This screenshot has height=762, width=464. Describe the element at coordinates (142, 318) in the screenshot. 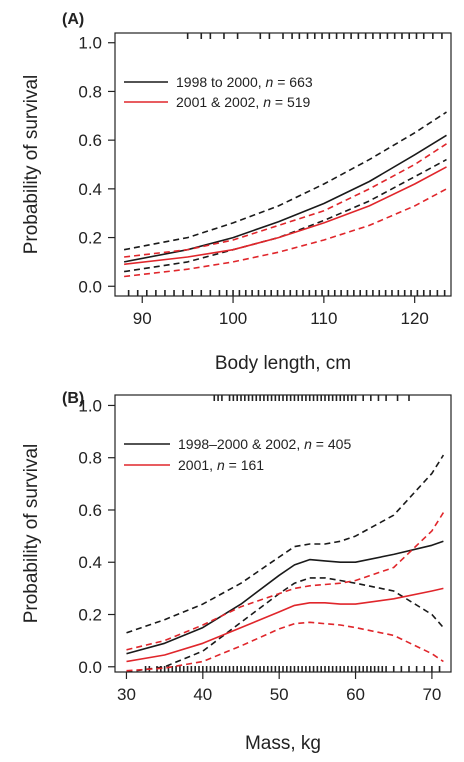

I see `x-tick-label-a-0: 90` at that location.